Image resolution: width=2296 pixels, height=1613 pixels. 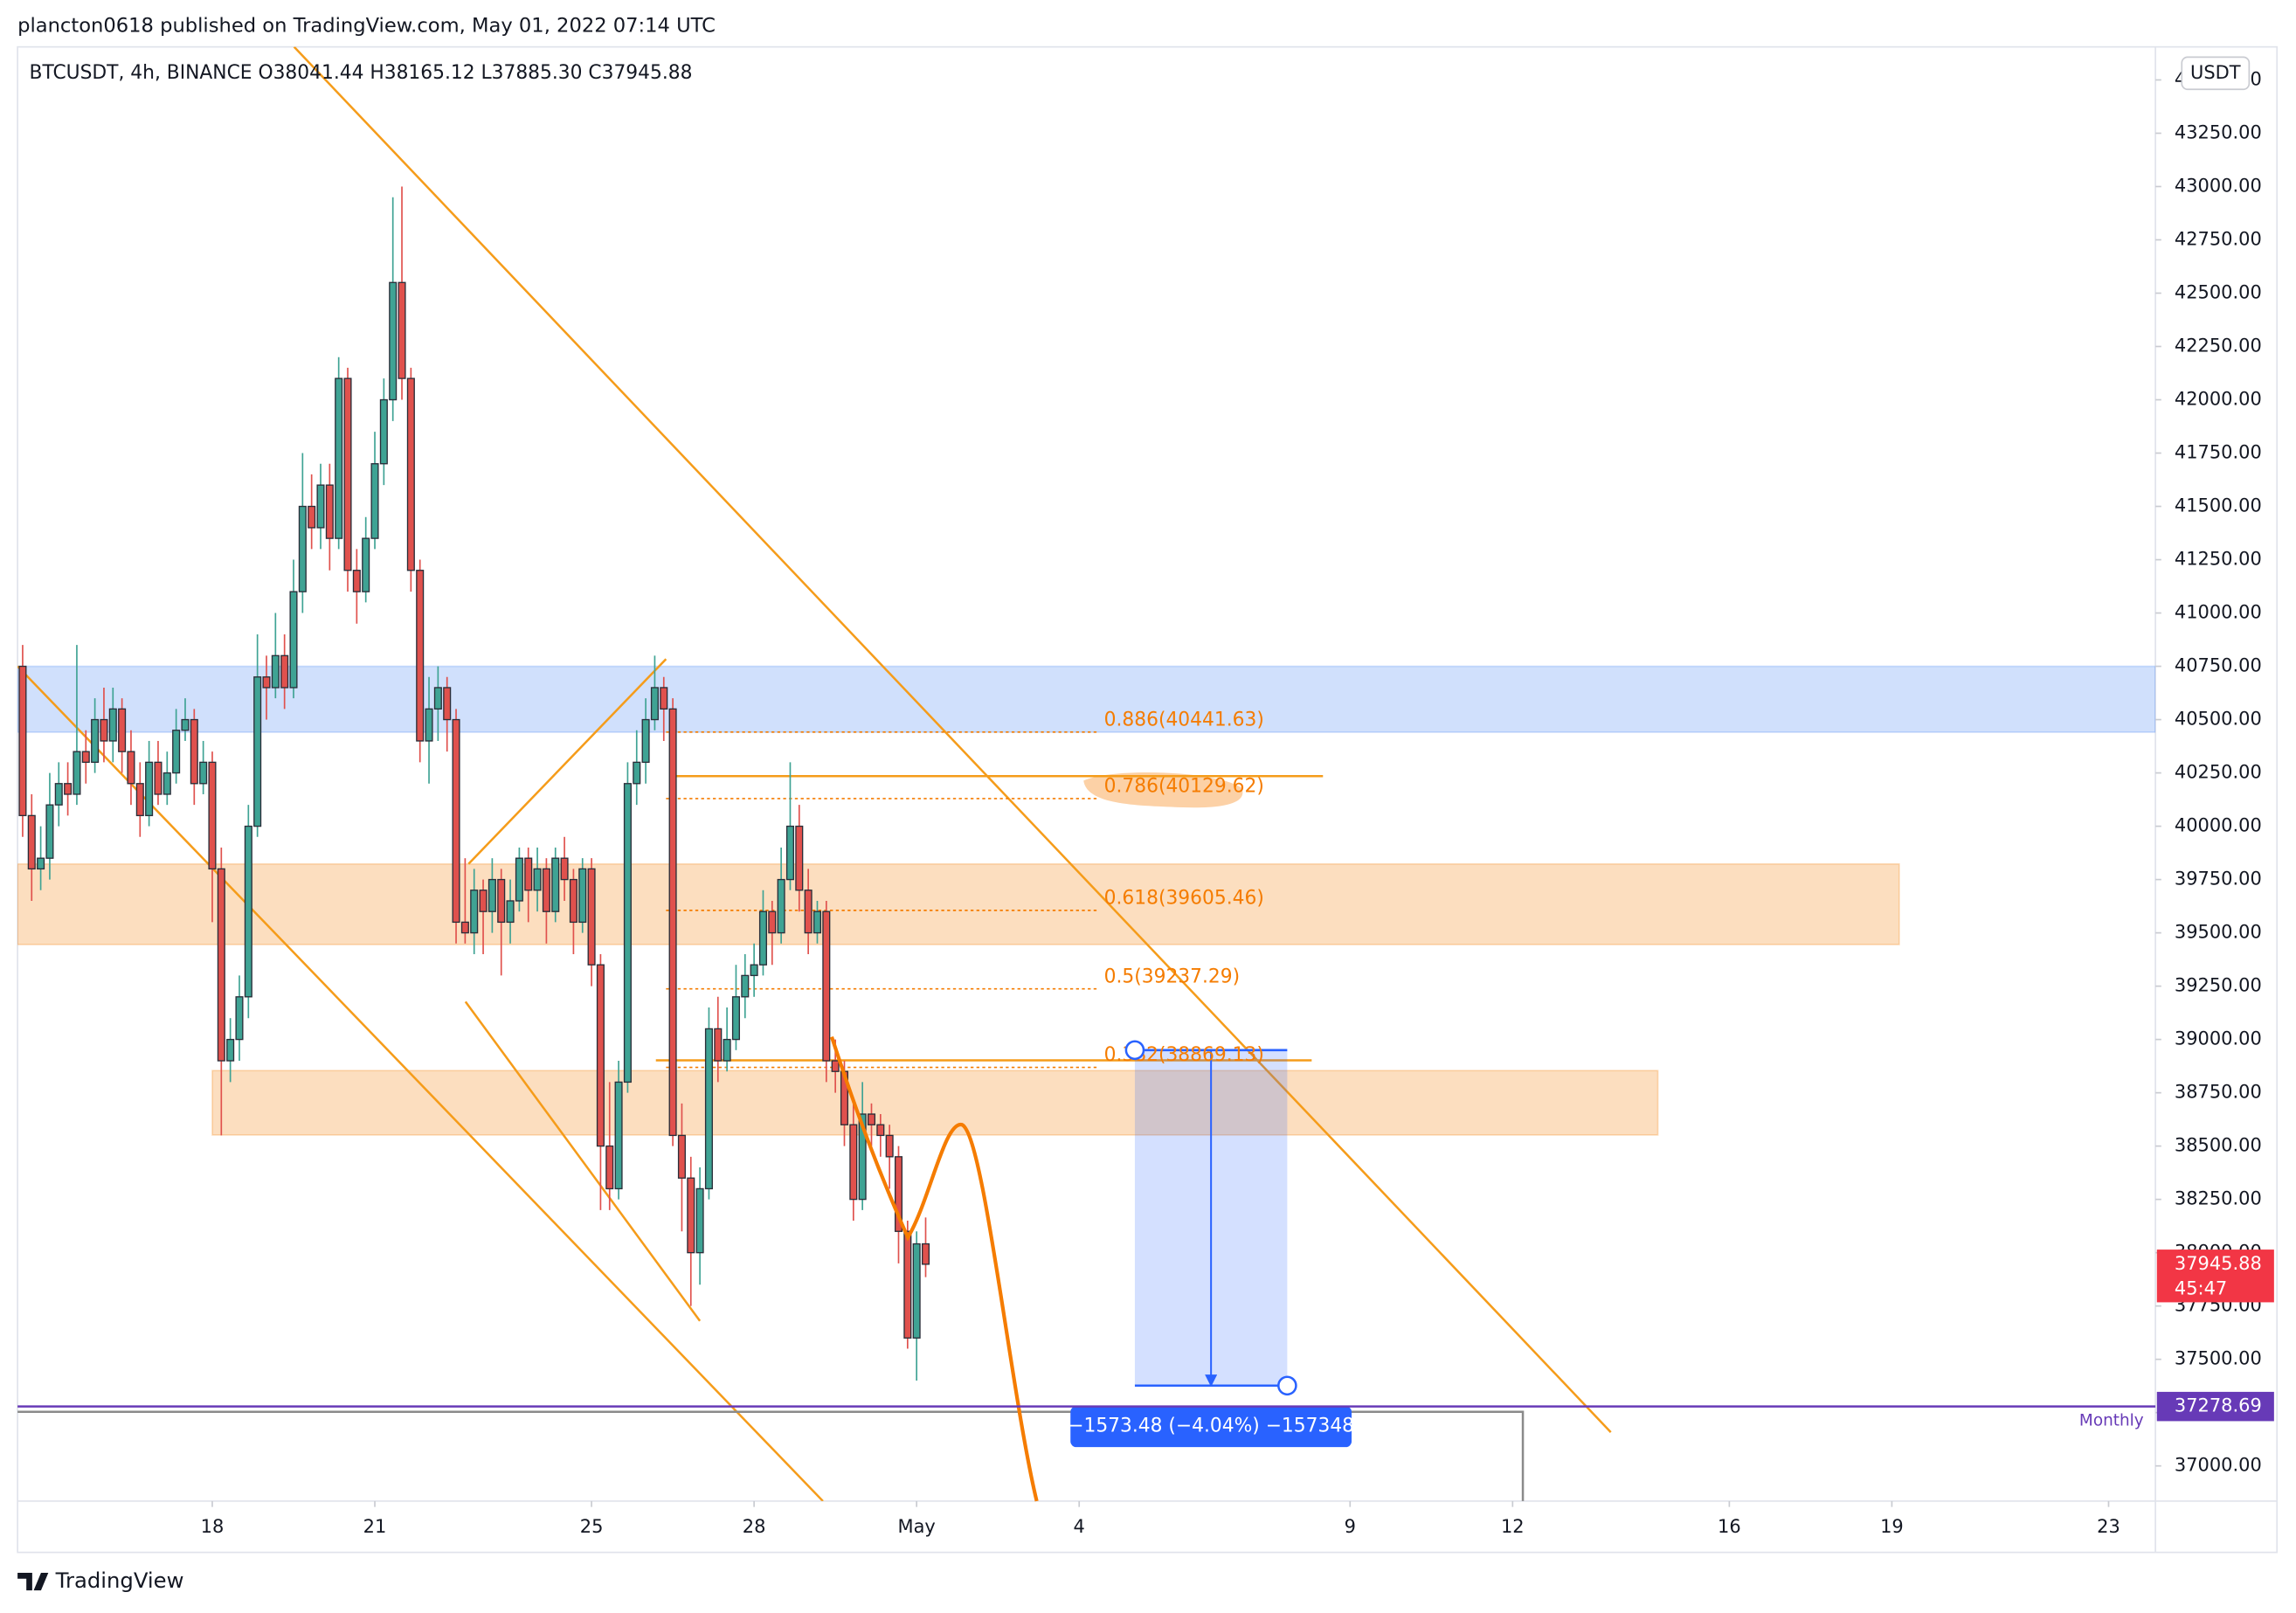 What do you see at coordinates (2218, 292) in the screenshot?
I see `y-tick-label: 42500.00` at bounding box center [2218, 292].